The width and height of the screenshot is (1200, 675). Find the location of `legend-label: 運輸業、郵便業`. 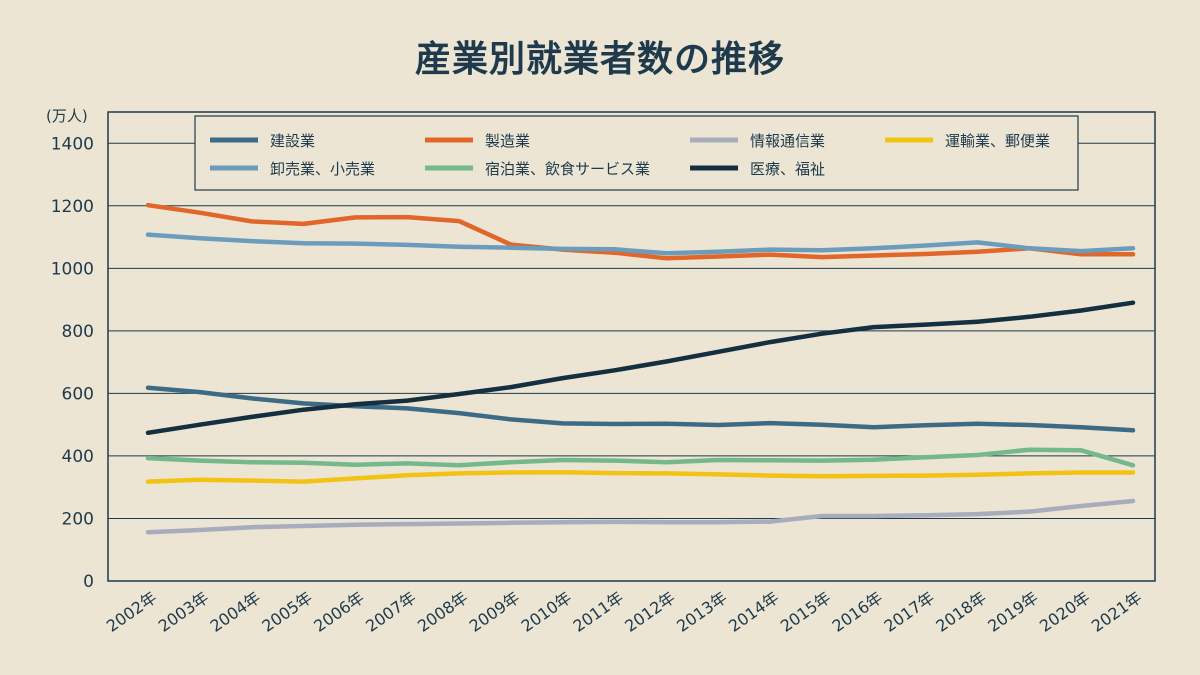

legend-label: 運輸業、郵便業 is located at coordinates (997, 141).